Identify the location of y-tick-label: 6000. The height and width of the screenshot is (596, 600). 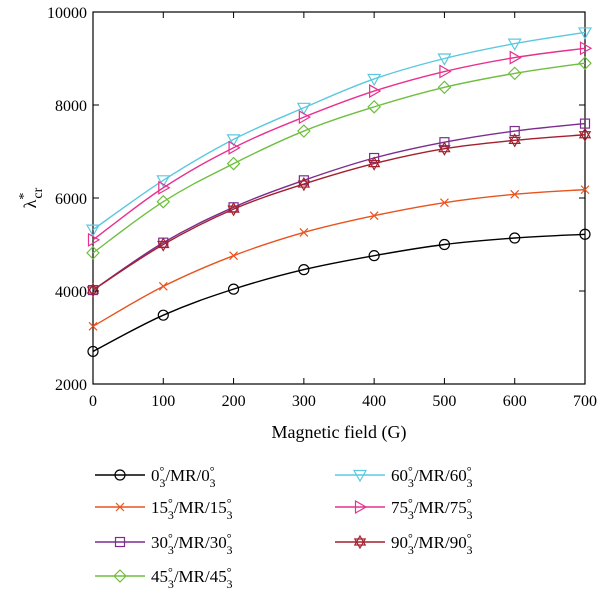
(71, 199).